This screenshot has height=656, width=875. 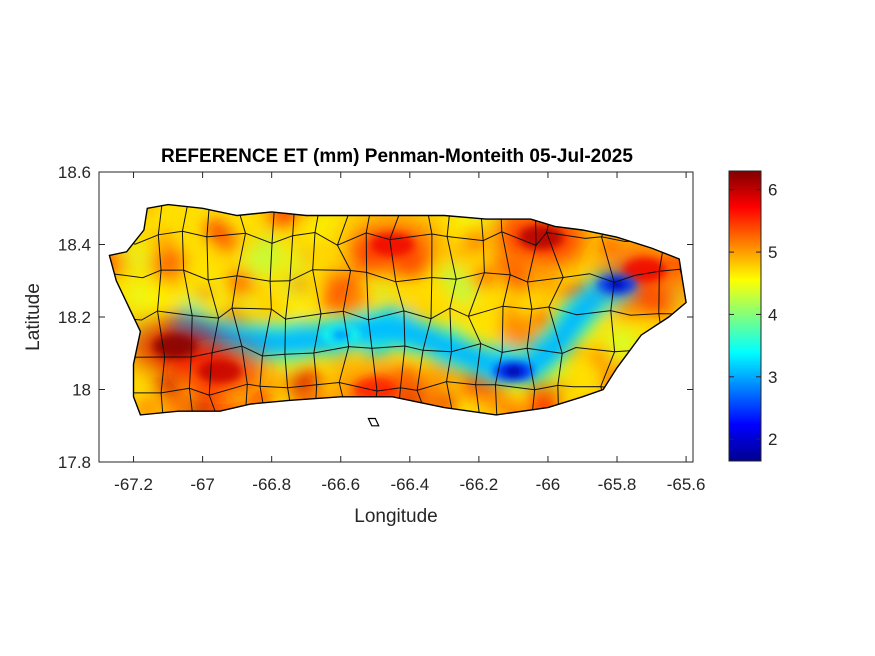 I want to click on islets, so click(x=373, y=422).